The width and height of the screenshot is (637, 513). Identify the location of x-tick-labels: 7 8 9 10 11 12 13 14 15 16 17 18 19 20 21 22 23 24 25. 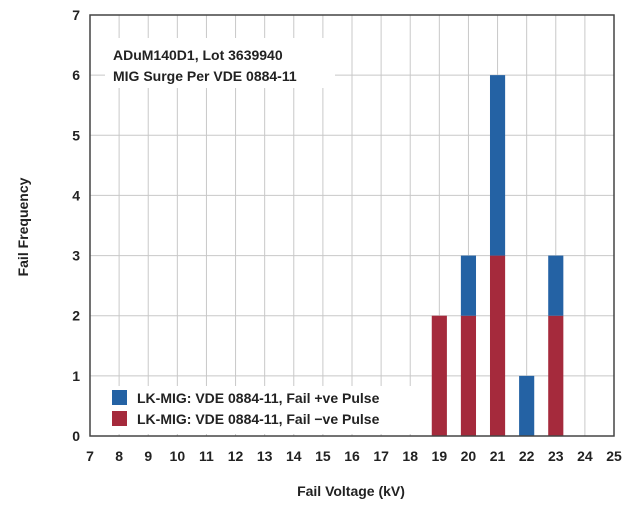
(354, 456).